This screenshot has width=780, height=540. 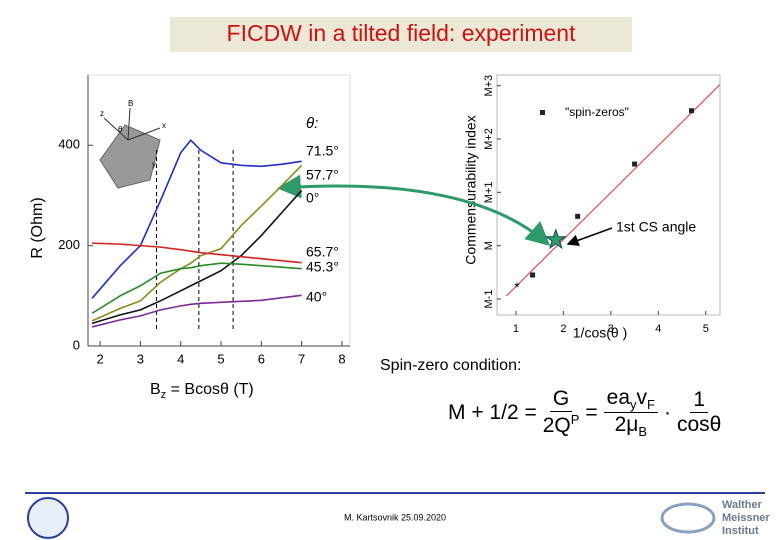 What do you see at coordinates (471, 189) in the screenshot?
I see `right-y-axis-label: Commensurability index` at bounding box center [471, 189].